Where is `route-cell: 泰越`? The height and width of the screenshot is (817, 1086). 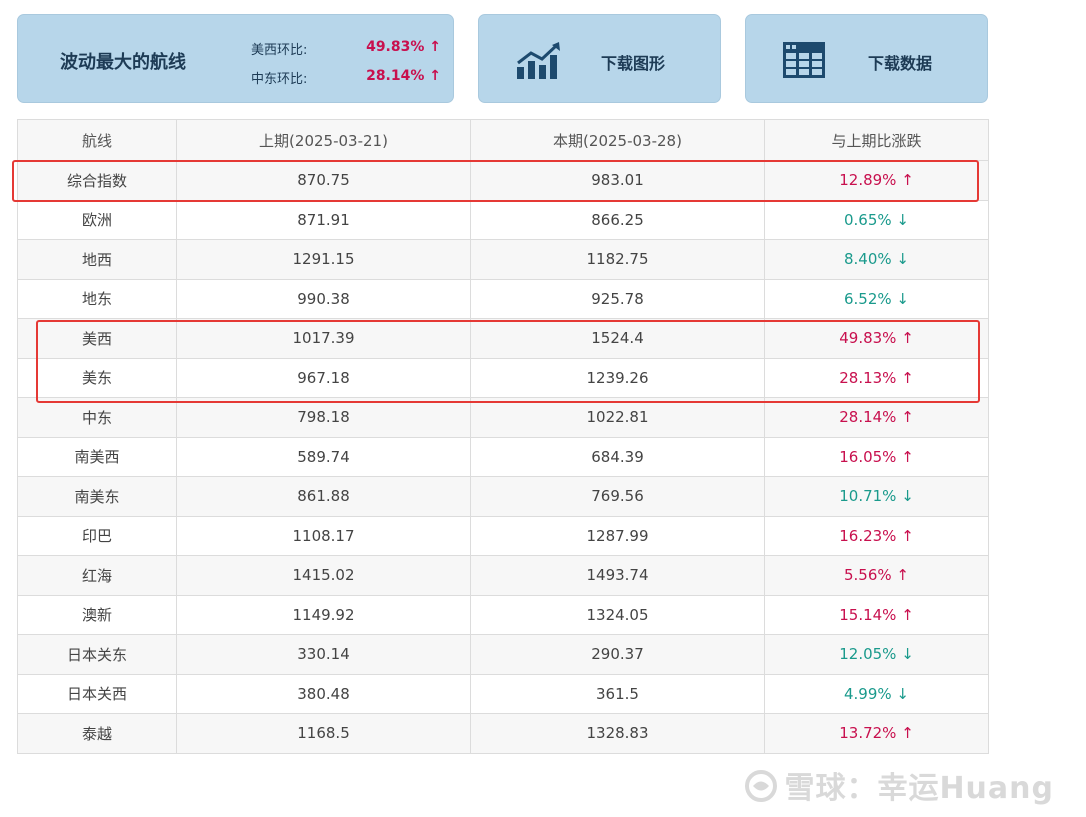
route-cell: 泰越 is located at coordinates (97, 733).